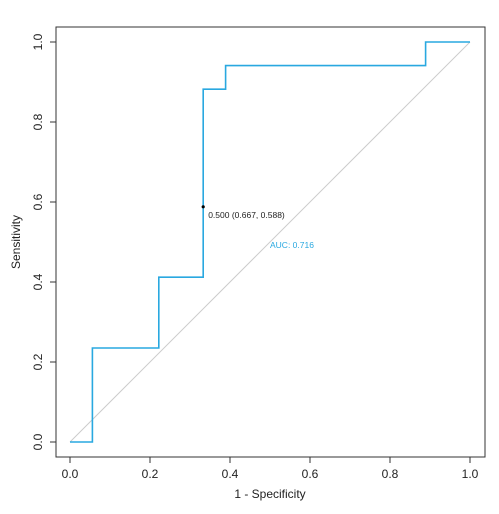 Image resolution: width=499 pixels, height=514 pixels. What do you see at coordinates (150, 474) in the screenshot?
I see `x-tick-label: 0.2` at bounding box center [150, 474].